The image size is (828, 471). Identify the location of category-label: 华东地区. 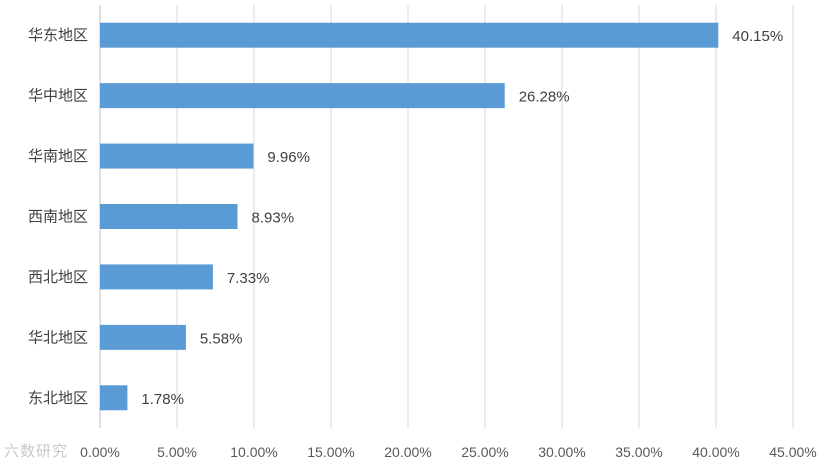
(58, 35).